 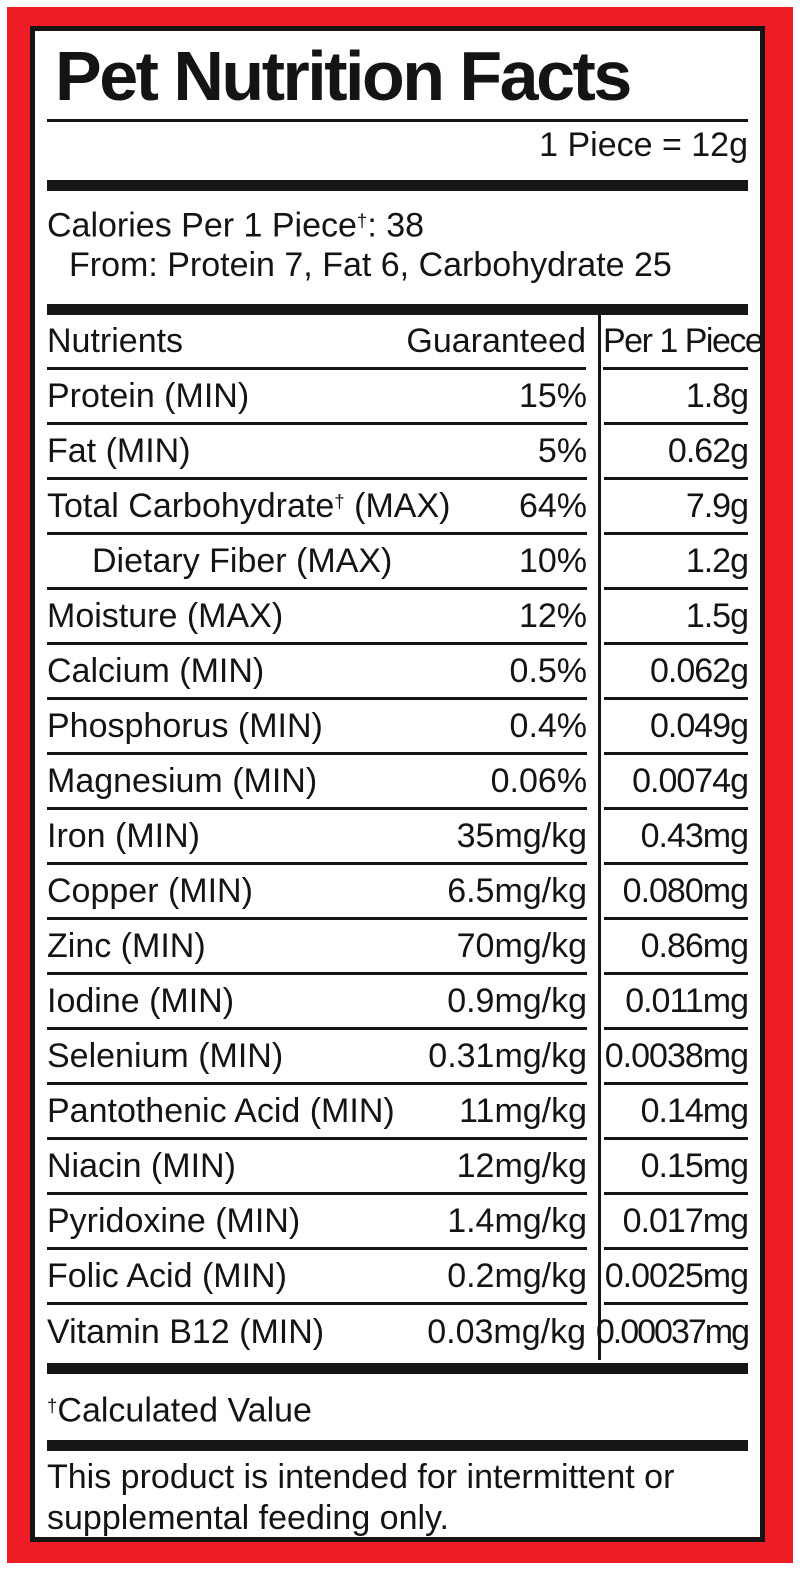 I want to click on guaranteed-value: 64%, so click(x=553, y=505).